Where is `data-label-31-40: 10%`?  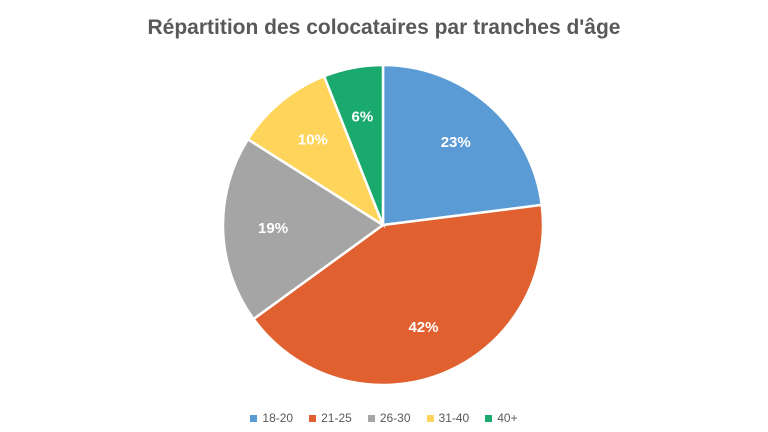 data-label-31-40: 10% is located at coordinates (313, 140).